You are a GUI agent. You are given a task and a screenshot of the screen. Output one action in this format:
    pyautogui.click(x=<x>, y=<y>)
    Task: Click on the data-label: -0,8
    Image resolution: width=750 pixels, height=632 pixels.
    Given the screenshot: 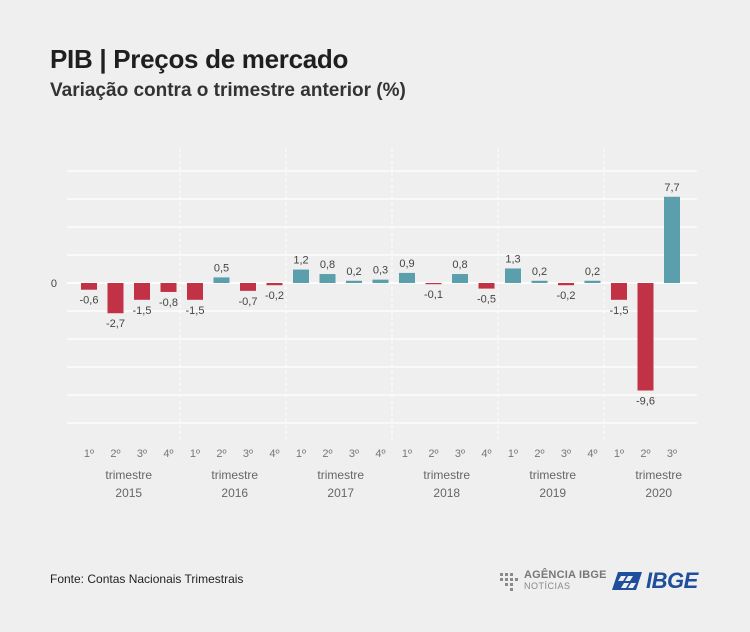 What is the action you would take?
    pyautogui.click(x=168, y=303)
    